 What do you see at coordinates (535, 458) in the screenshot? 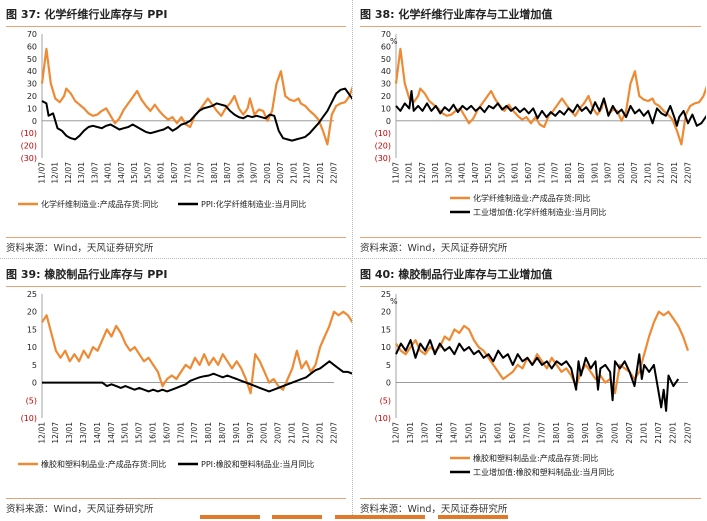
I see `legend-label: 橡胶和塑料制品业:产成品存货:同比` at bounding box center [535, 458].